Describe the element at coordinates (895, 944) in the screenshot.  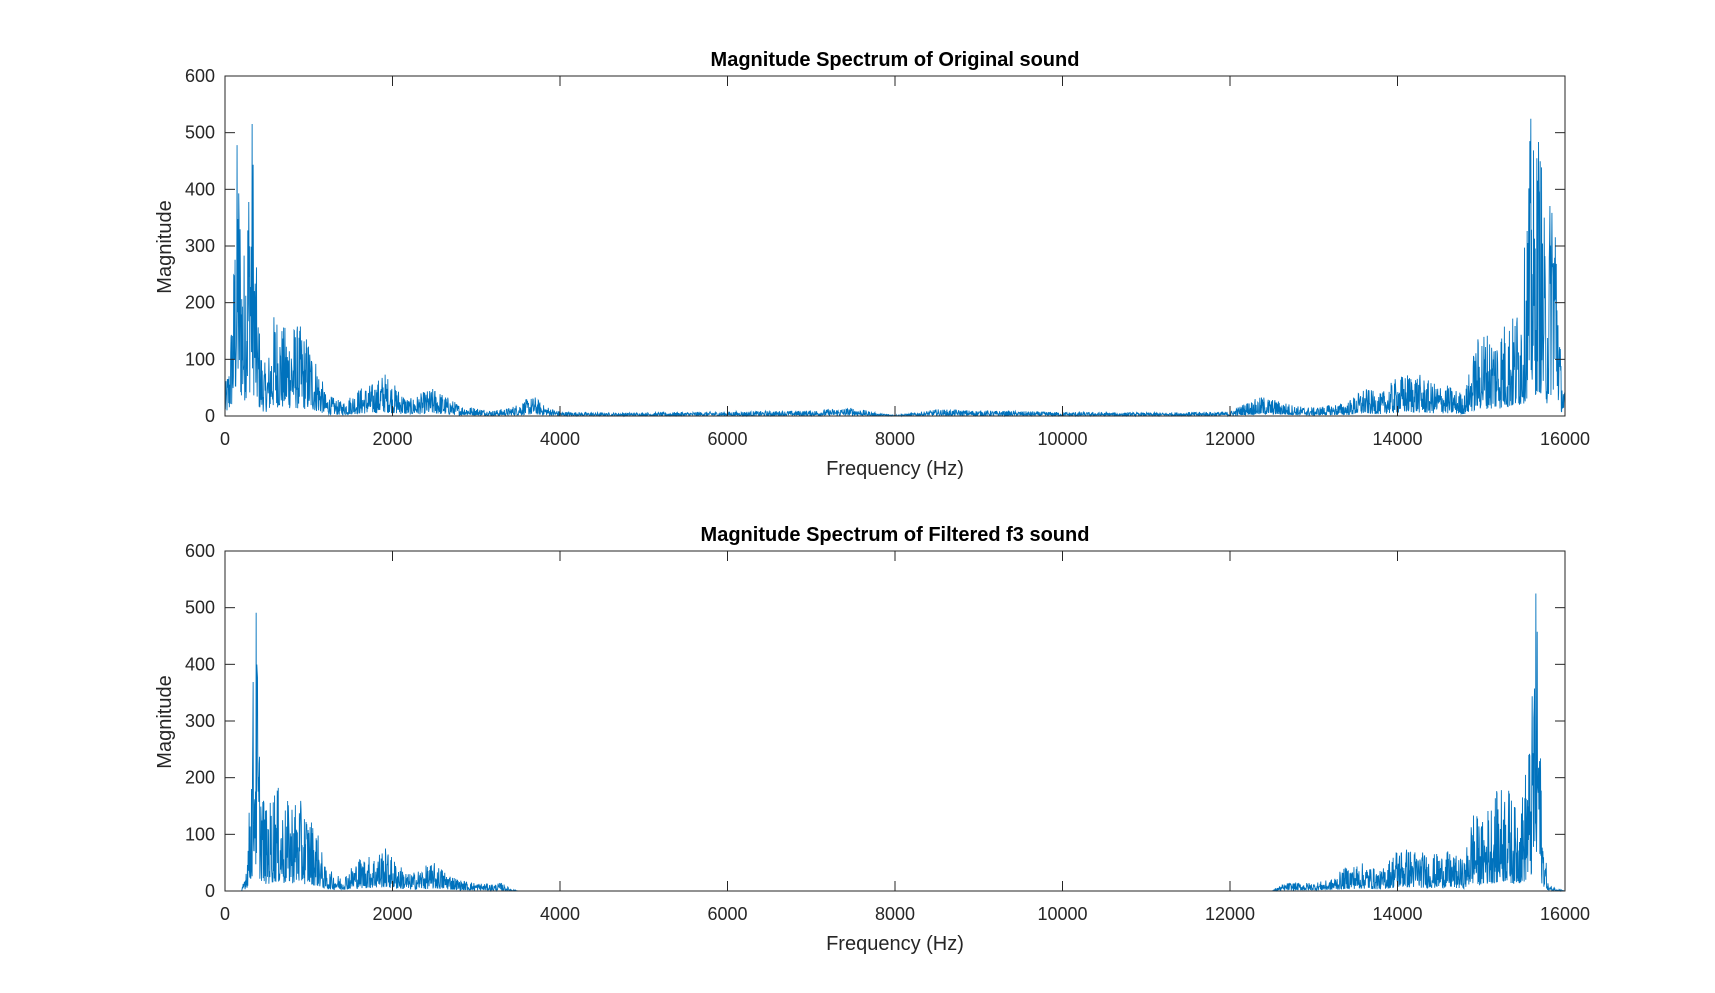
I see `x-axis-label-filtered: Frequency (Hz)` at that location.